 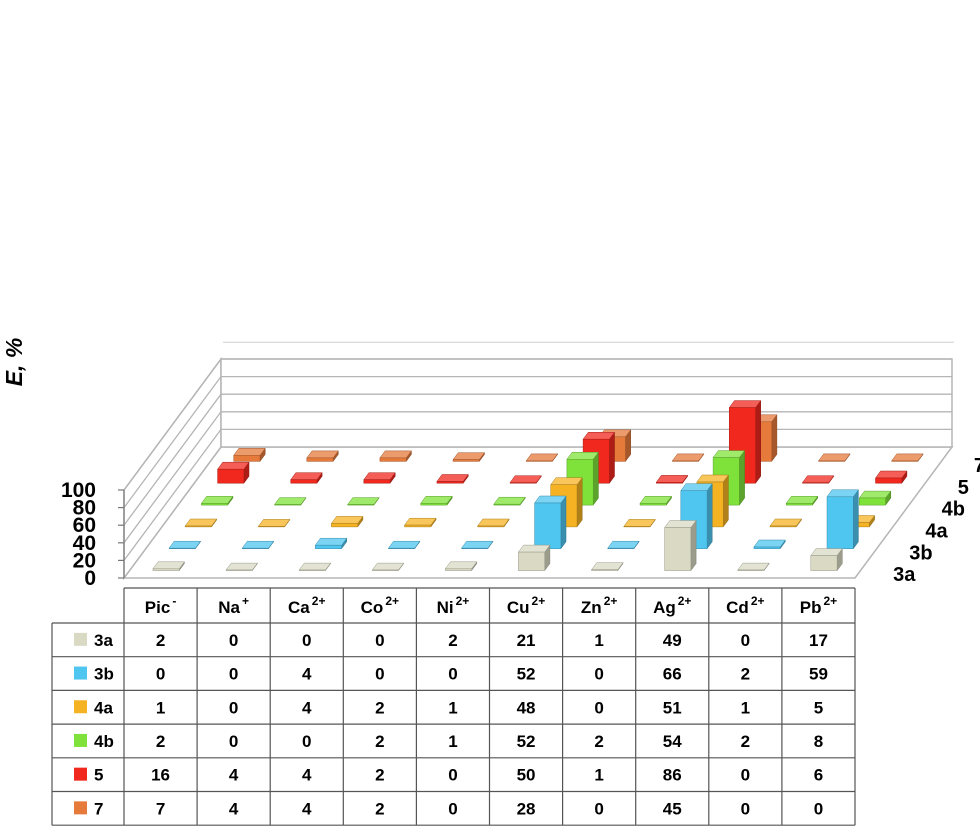 What do you see at coordinates (379, 775) in the screenshot?
I see `cell-5-co: 2` at bounding box center [379, 775].